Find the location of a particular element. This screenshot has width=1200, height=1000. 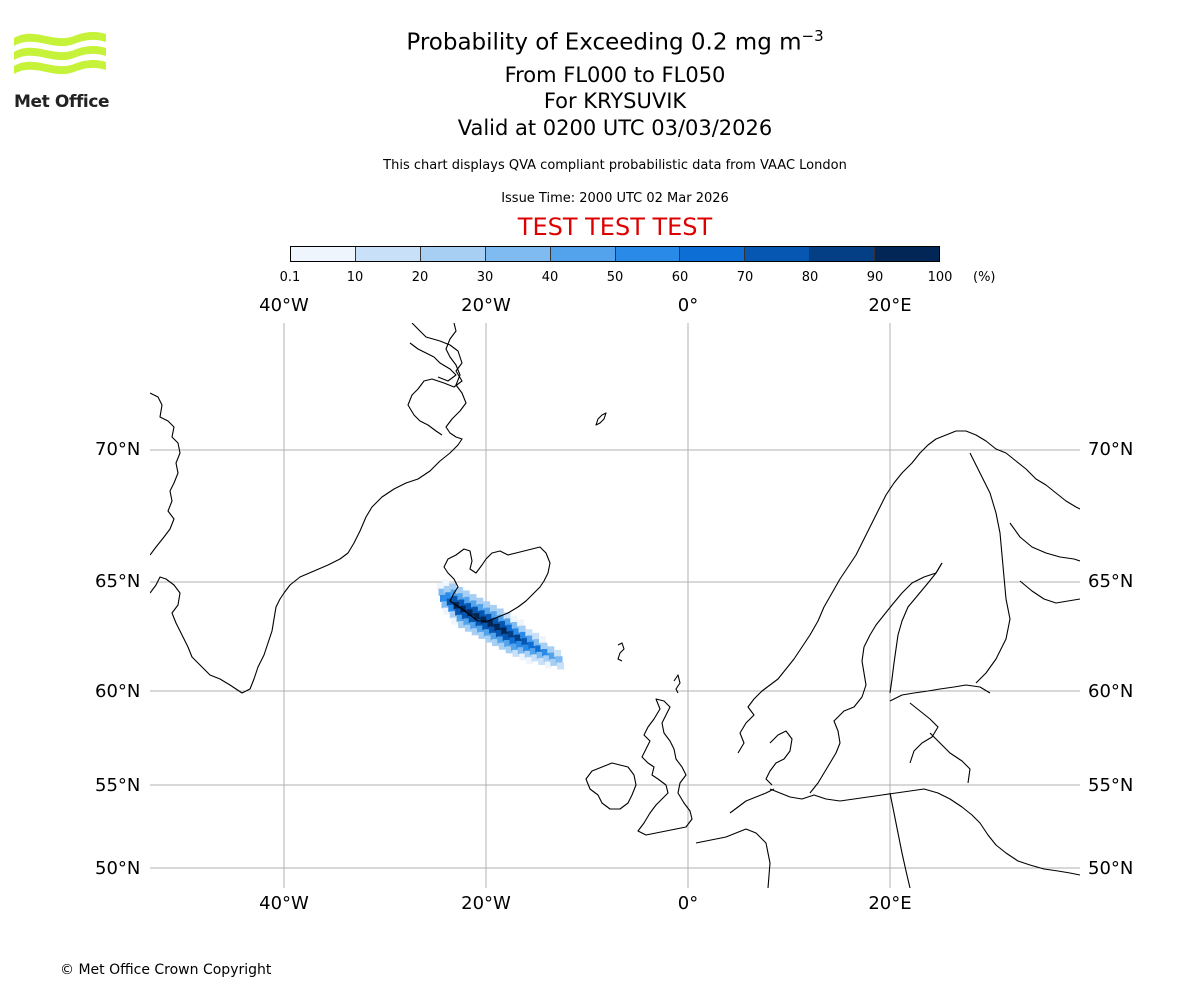

lat-label-right-65n: 65°N is located at coordinates (1111, 581).